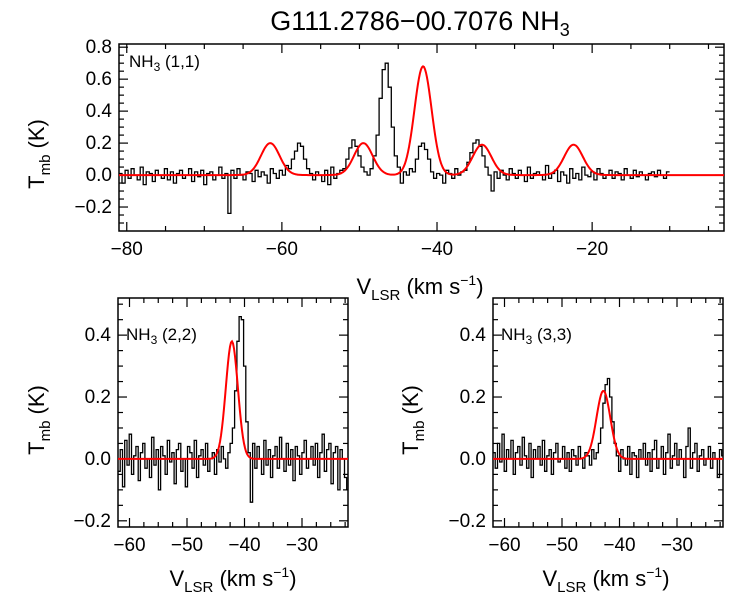 The height and width of the screenshot is (600, 750). Describe the element at coordinates (565, 30) in the screenshot. I see `figure-title-sub: 3` at that location.